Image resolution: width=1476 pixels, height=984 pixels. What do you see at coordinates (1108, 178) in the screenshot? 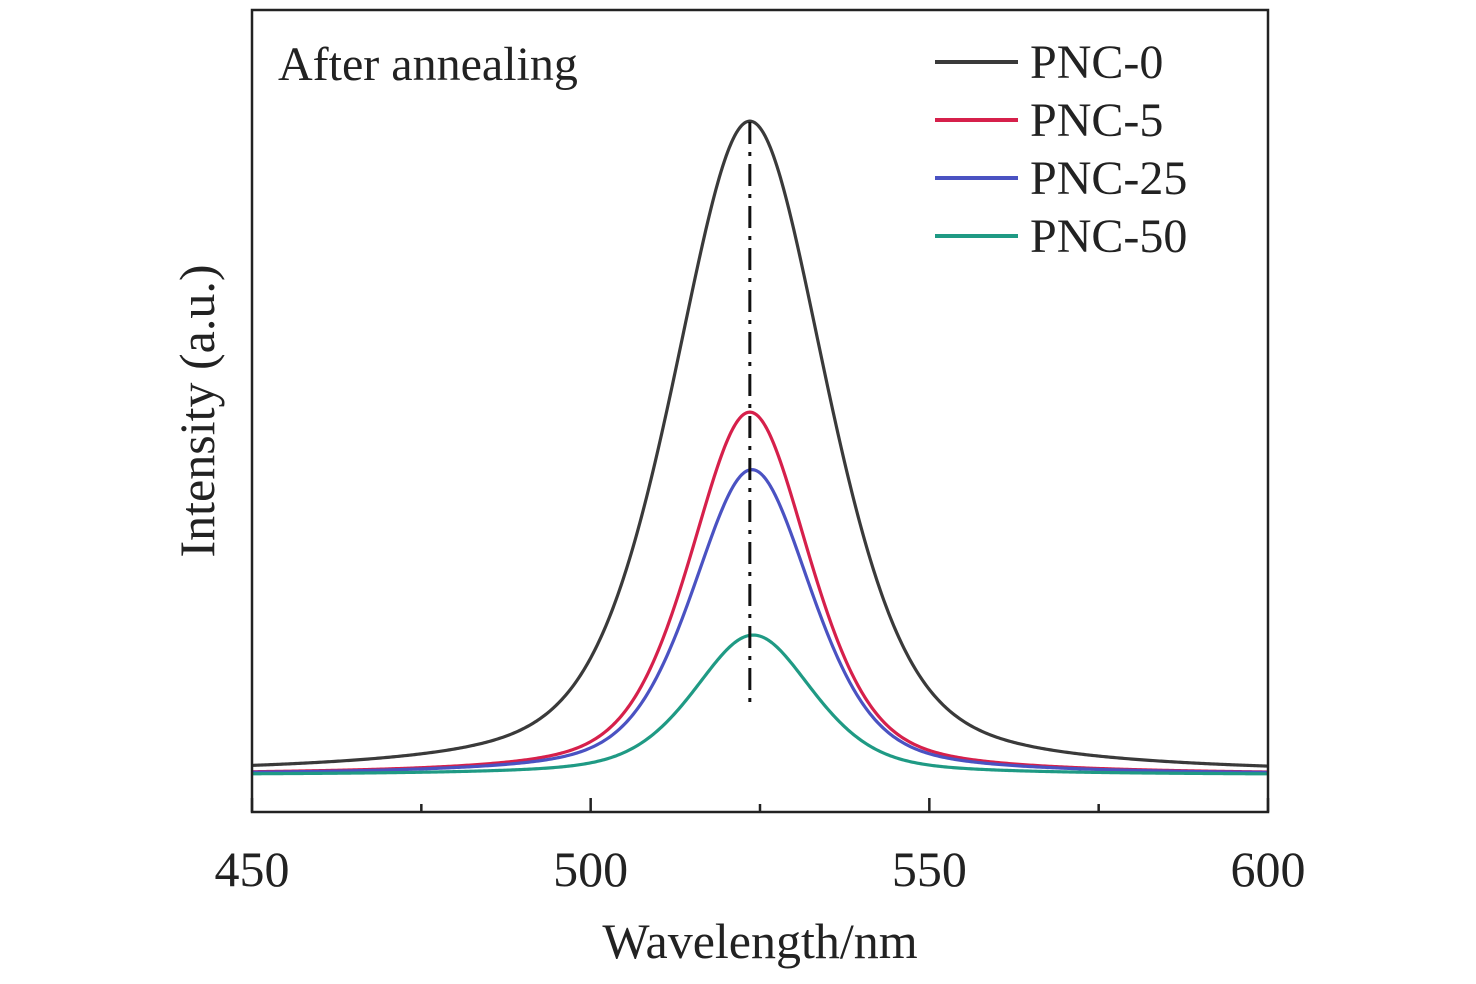
I see `legend-label-pnc-25: PNC-25` at bounding box center [1108, 178].